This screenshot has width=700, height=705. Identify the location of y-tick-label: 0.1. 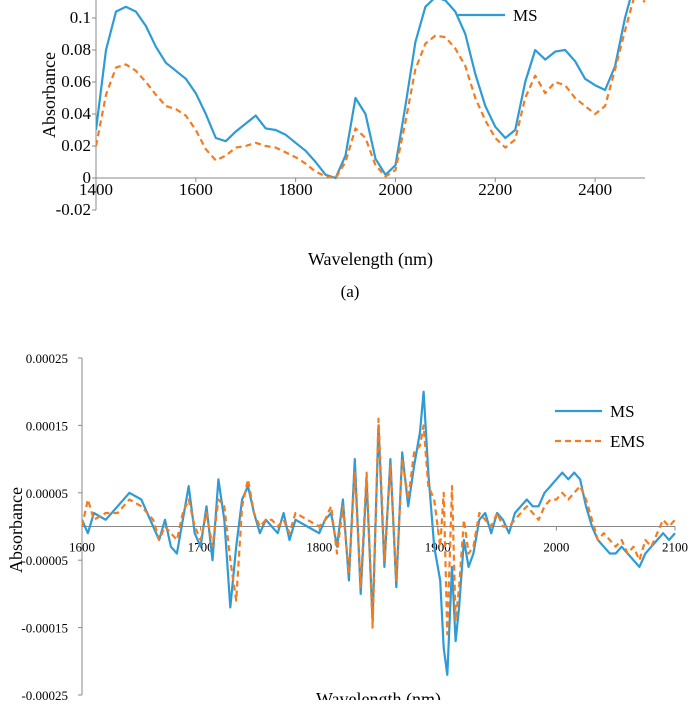
(80, 17).